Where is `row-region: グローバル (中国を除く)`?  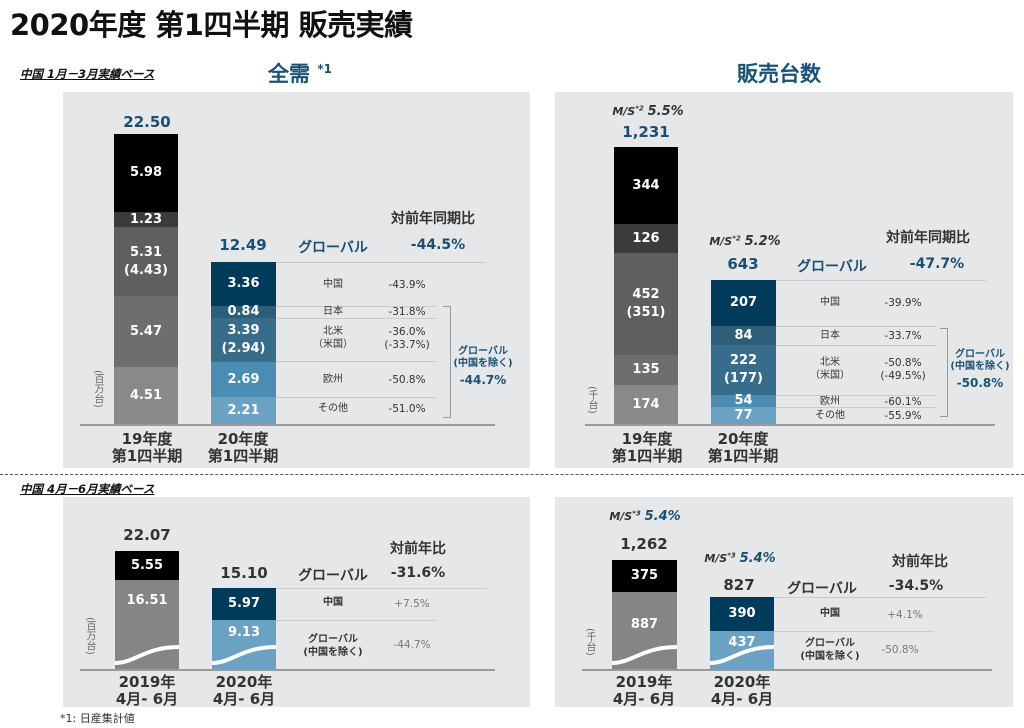
row-region: グローバル (中国を除く) is located at coordinates (333, 646).